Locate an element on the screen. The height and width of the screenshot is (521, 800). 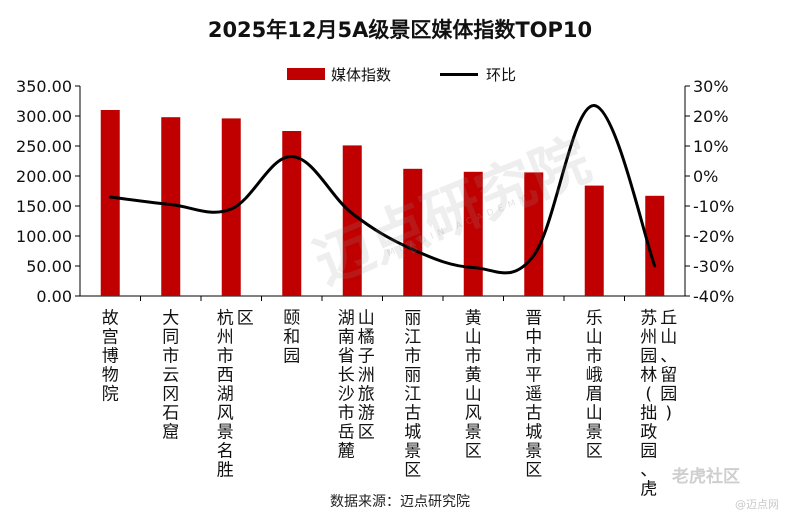
x-tick-label-7: 黄山市黄山风景区 is located at coordinates (473, 384).